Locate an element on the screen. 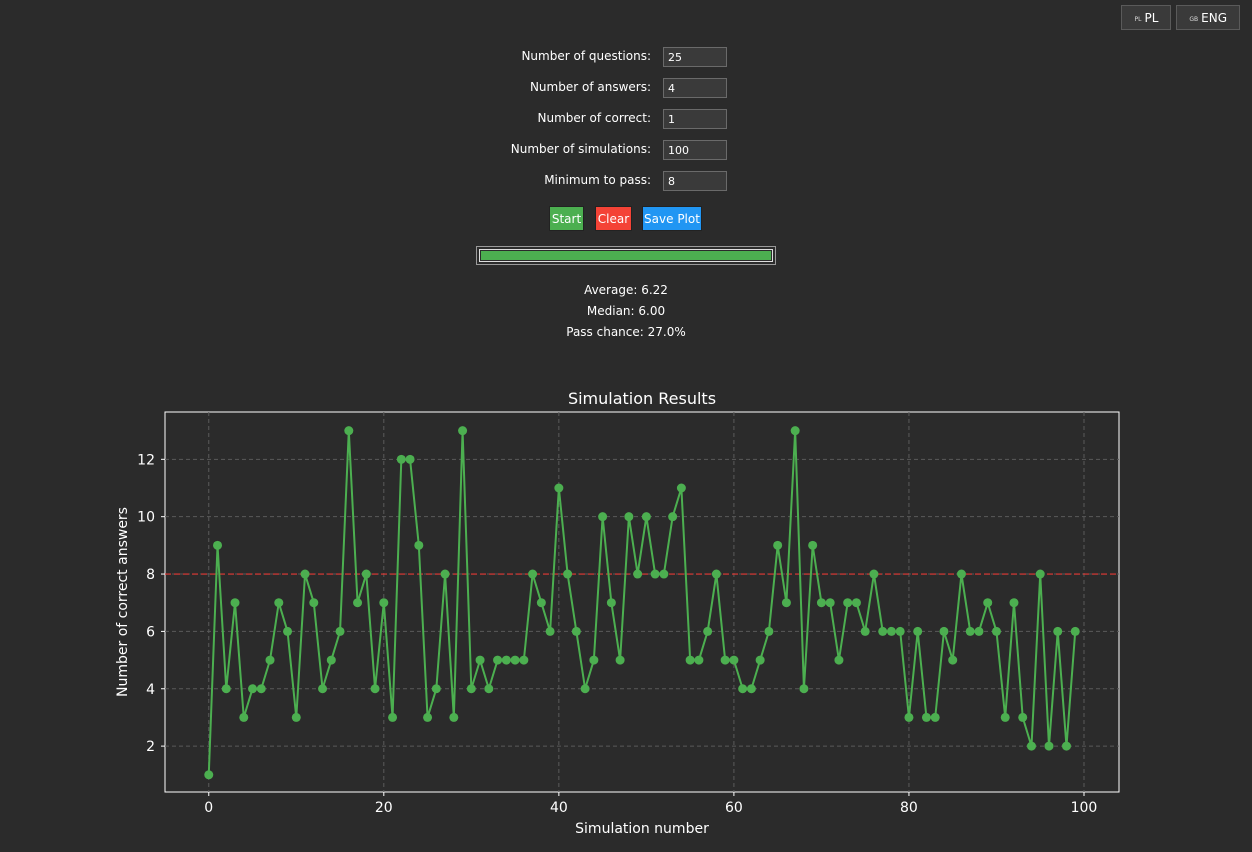  language-pl-label: PL is located at coordinates (1151, 17).